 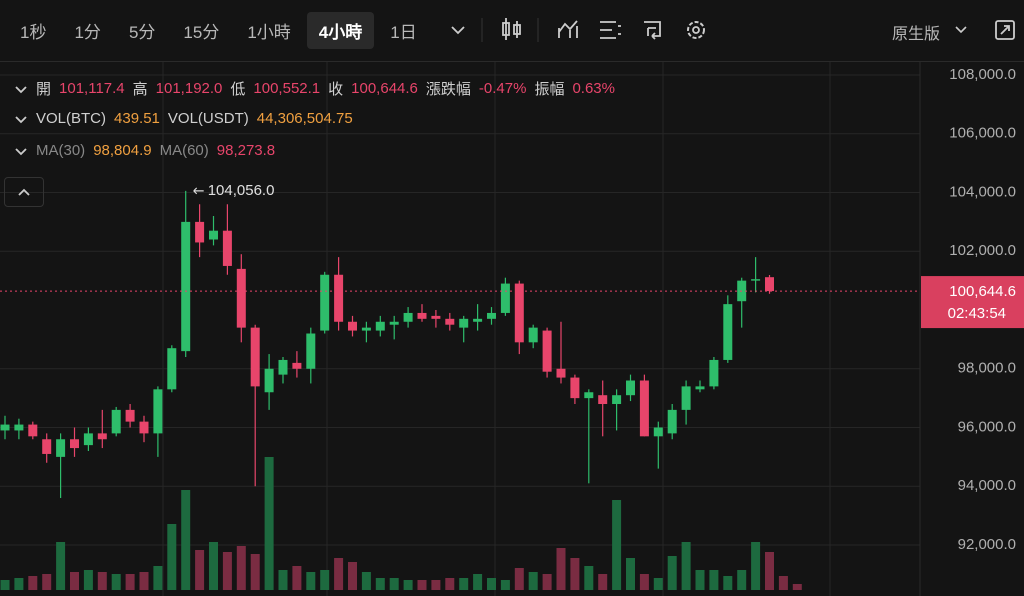 I want to click on max-price-label: 104,056.0, so click(x=241, y=190).